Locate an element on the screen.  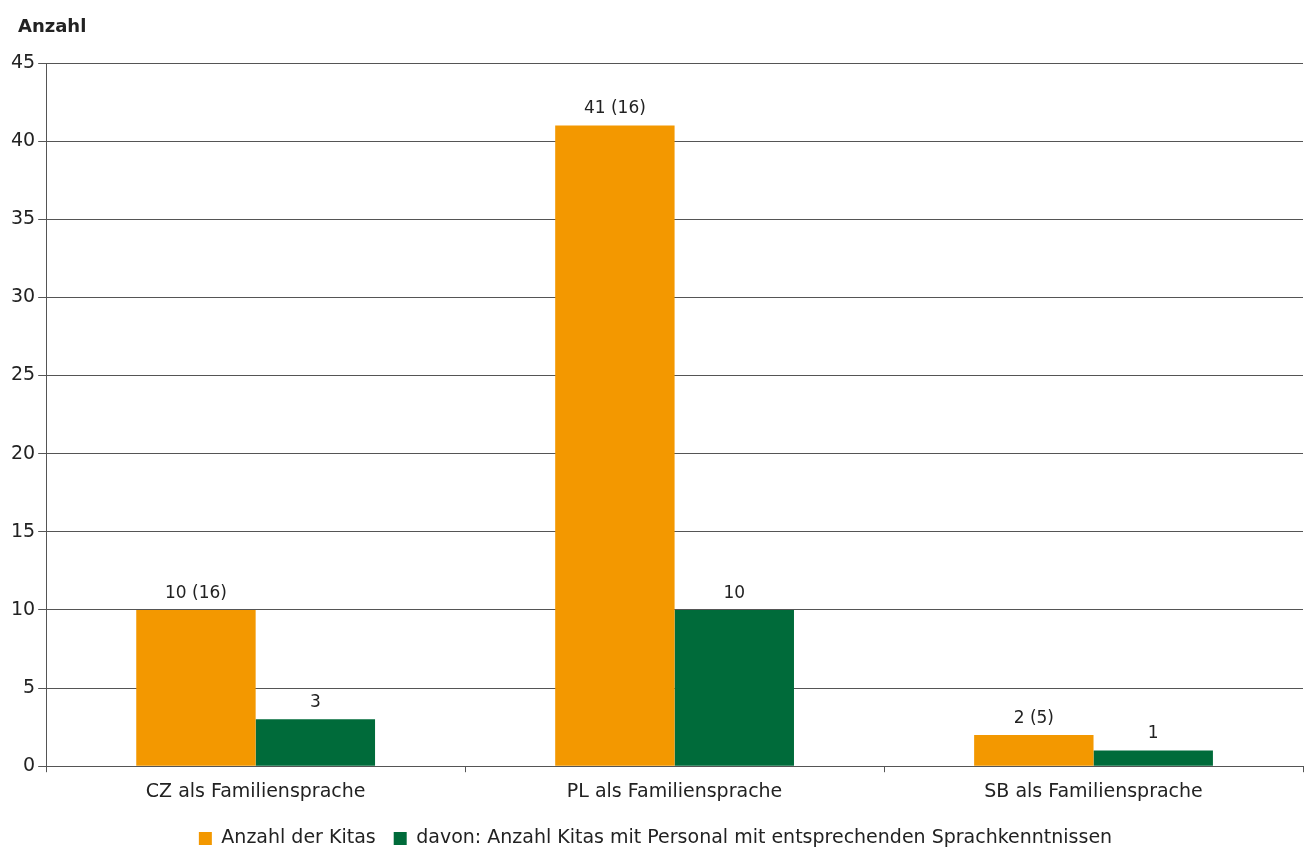
x-tick-label: PL als Familiensprache is located at coordinates (674, 789).